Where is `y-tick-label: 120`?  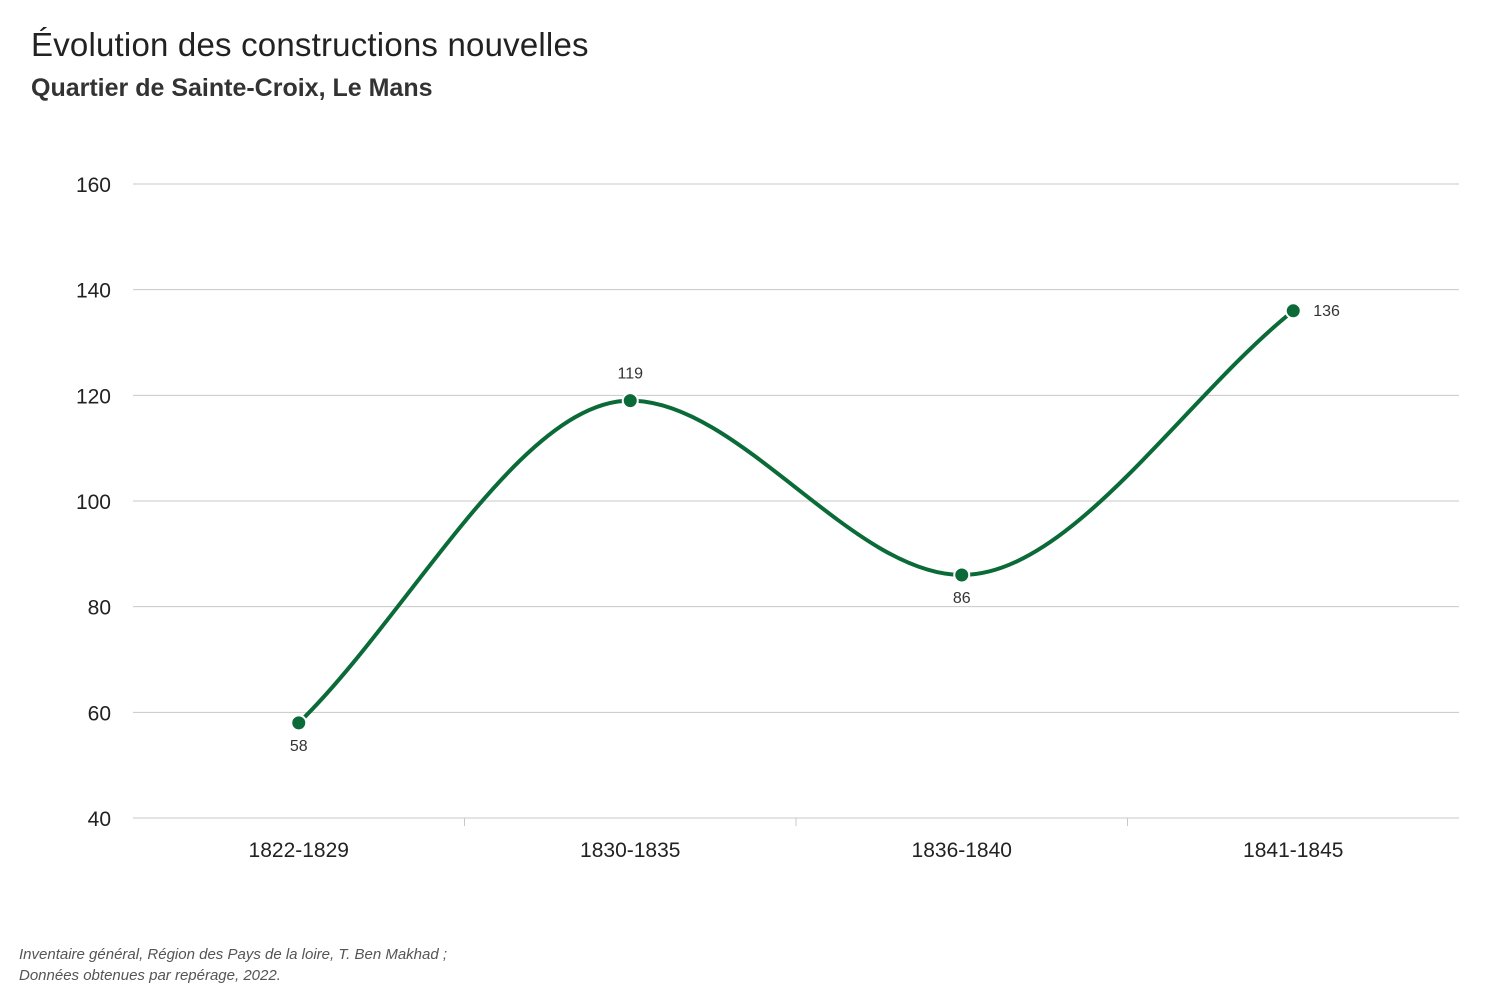
y-tick-label: 120 is located at coordinates (93, 396).